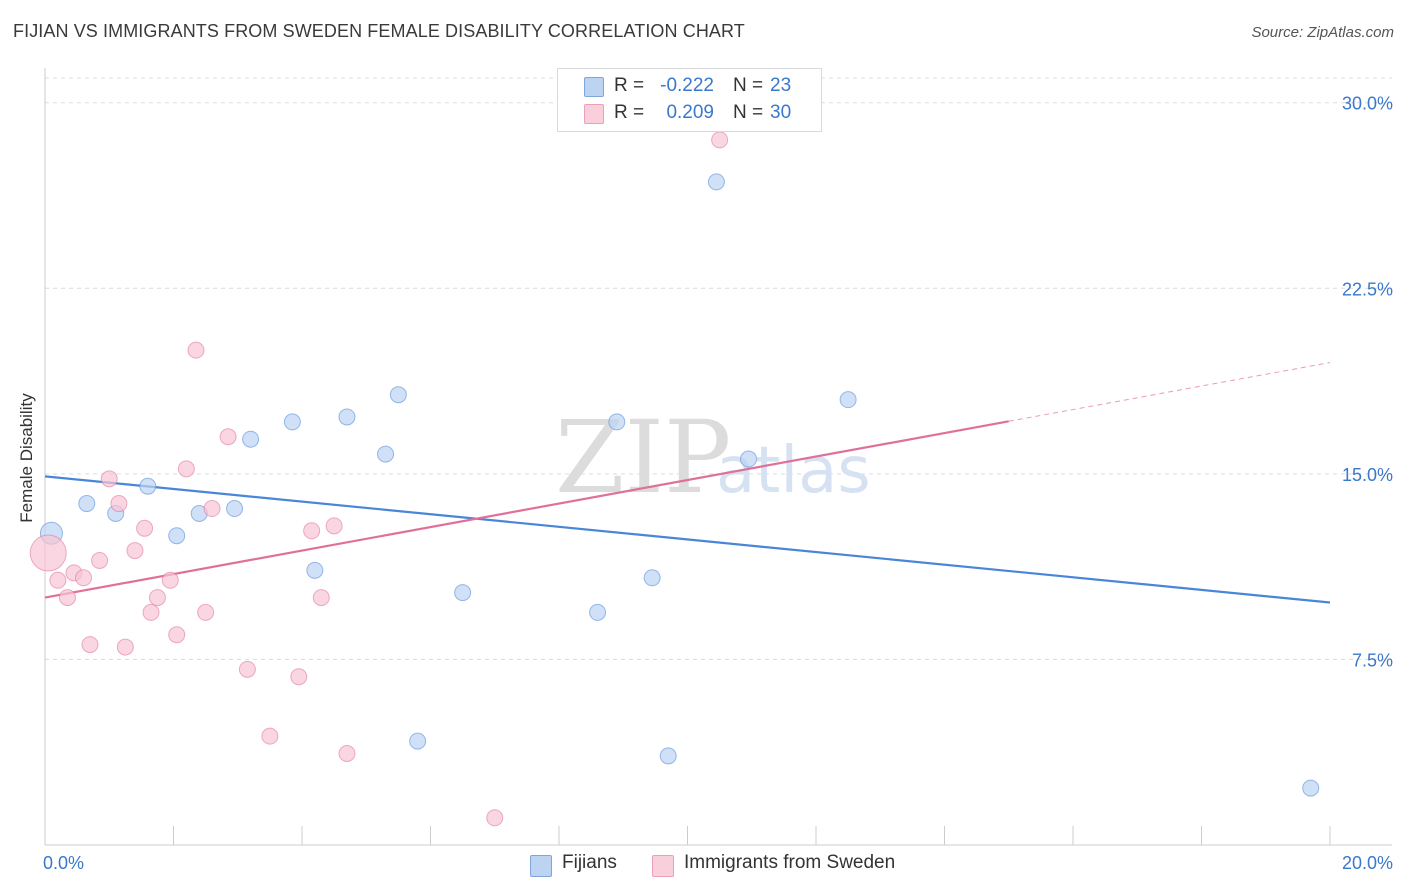 The image size is (1406, 892). I want to click on legend-label-fijians: Fijians, so click(589, 862).